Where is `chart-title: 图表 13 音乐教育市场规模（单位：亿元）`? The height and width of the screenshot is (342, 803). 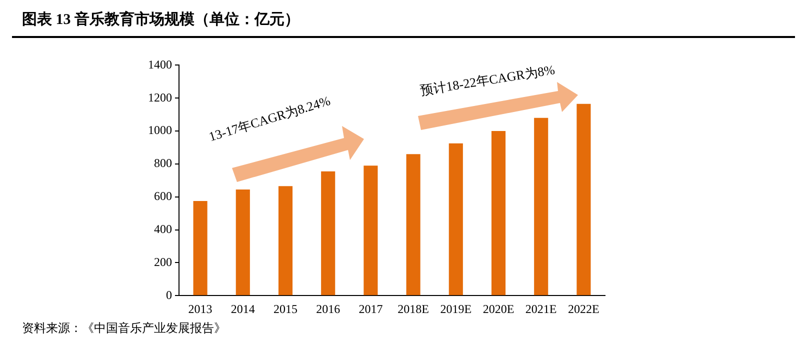
chart-title: 图表 13 音乐教育市场规模（单位：亿元） is located at coordinates (161, 19).